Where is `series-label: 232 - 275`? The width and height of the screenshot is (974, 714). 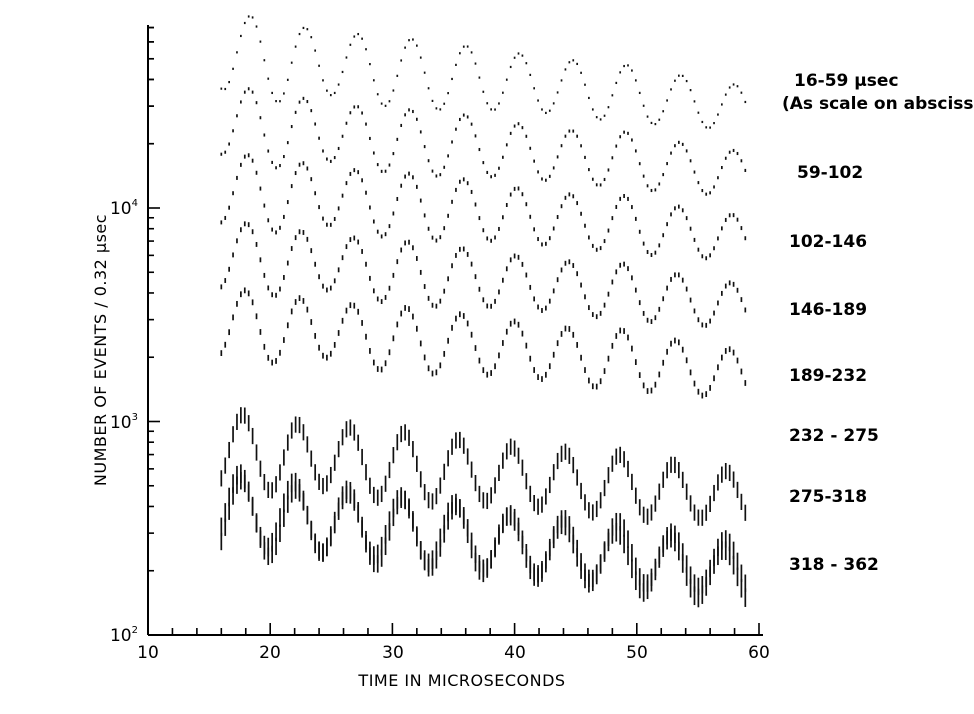 series-label: 232 - 275 is located at coordinates (834, 436).